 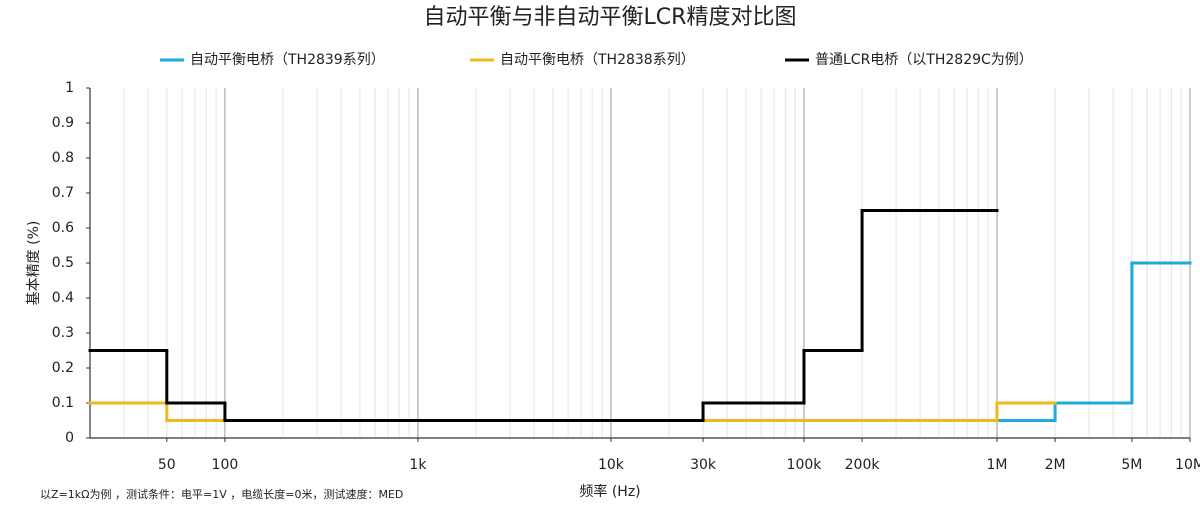 I want to click on y-tick-label: 0.7, so click(x=63, y=193).